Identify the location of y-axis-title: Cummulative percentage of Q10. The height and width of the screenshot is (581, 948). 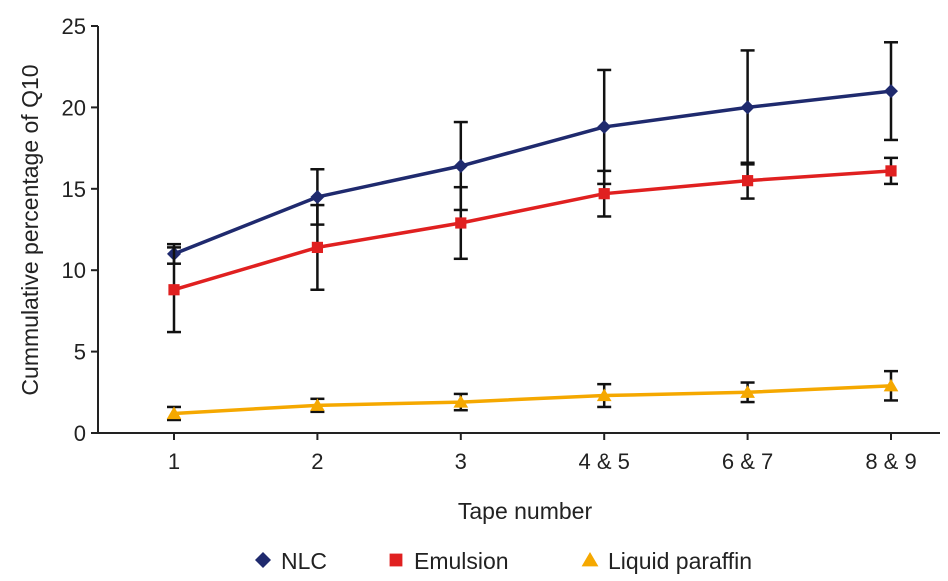
(30, 229).